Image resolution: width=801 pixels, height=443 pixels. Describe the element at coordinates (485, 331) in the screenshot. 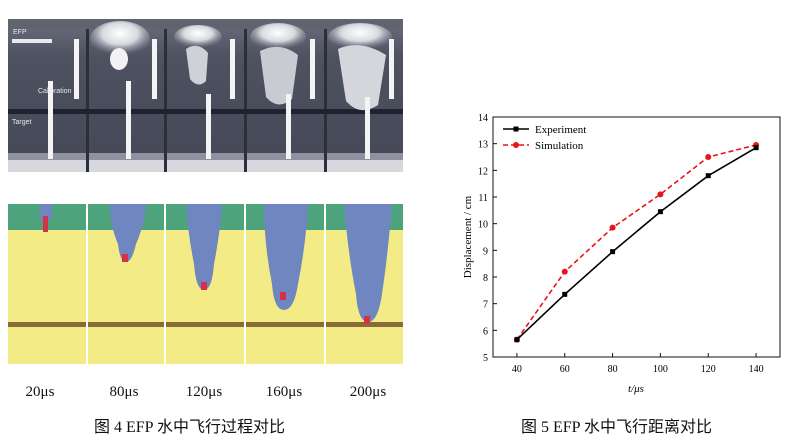

I see `y-tick-label: 6` at that location.